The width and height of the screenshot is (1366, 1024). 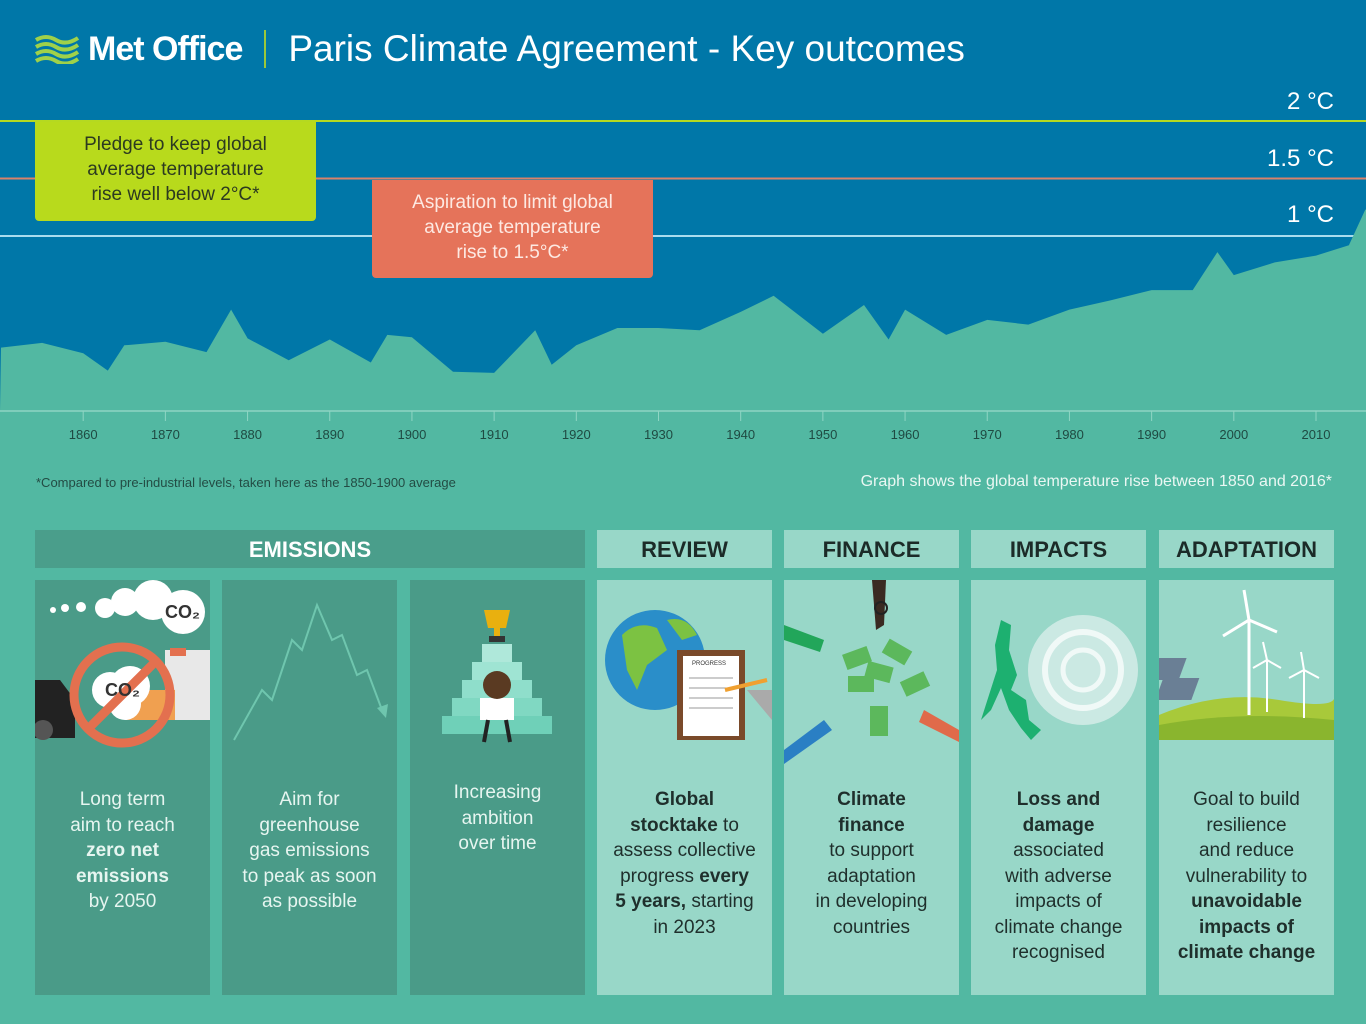 I want to click on text-line: vulnerability to, so click(x=1246, y=876).